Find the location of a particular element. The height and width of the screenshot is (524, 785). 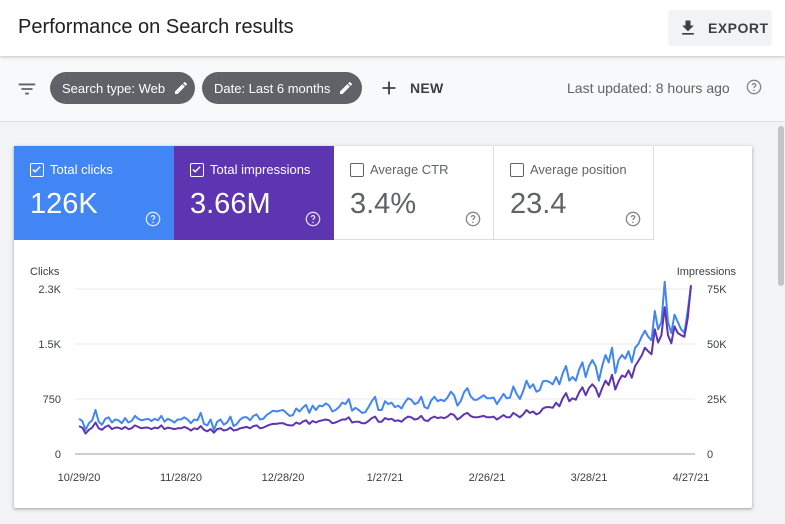

metric-total-clicks: Total clicks 126K is located at coordinates (94, 193).